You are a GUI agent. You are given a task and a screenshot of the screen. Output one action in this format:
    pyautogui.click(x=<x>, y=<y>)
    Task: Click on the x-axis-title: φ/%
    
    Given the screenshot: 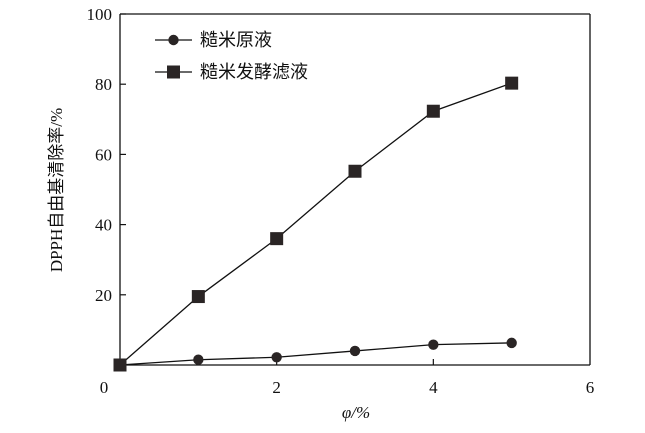 What is the action you would take?
    pyautogui.click(x=356, y=412)
    